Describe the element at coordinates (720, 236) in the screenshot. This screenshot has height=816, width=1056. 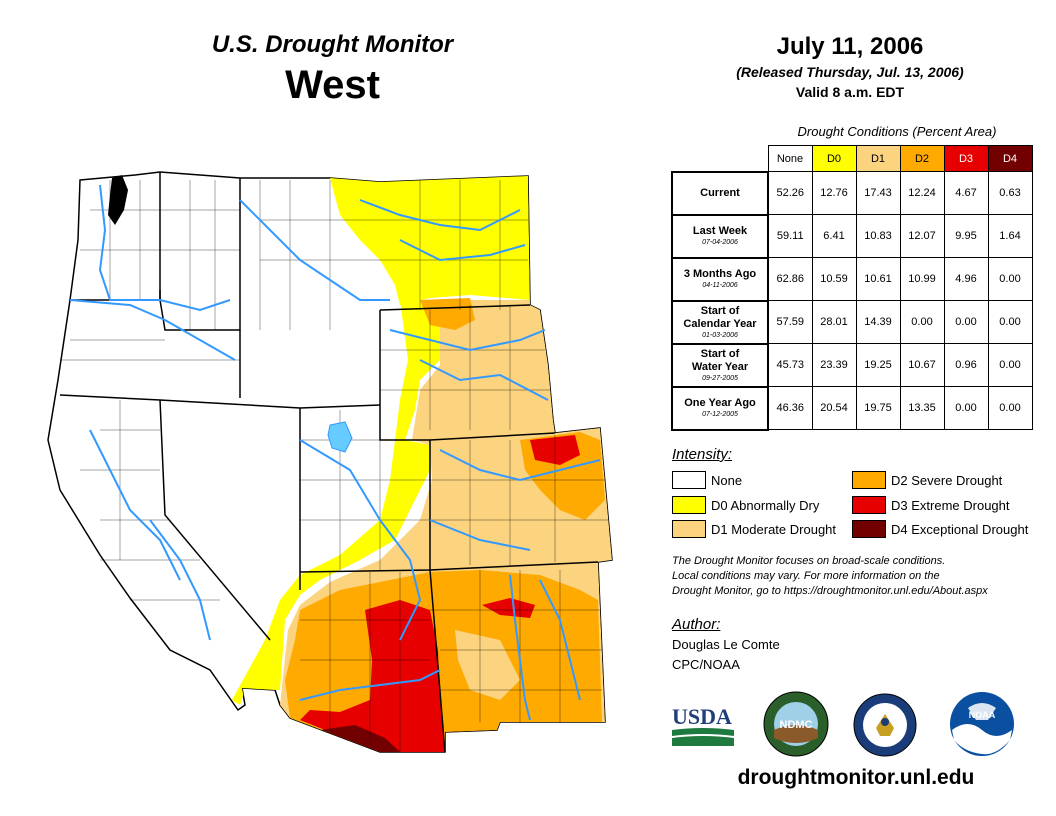
I see `row-label: Last Week 07-04-2006` at that location.